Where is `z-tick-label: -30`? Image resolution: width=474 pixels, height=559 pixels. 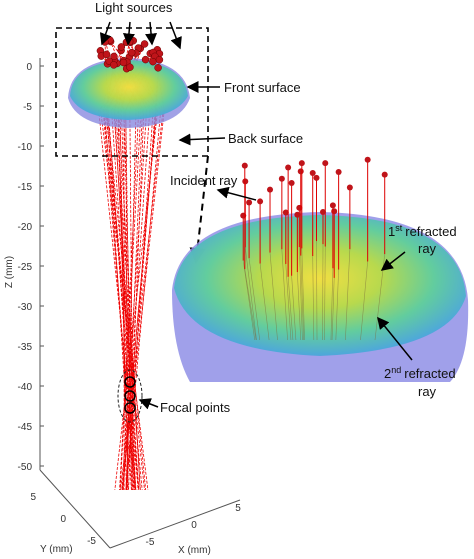 z-tick-label: -30 is located at coordinates (25, 307).